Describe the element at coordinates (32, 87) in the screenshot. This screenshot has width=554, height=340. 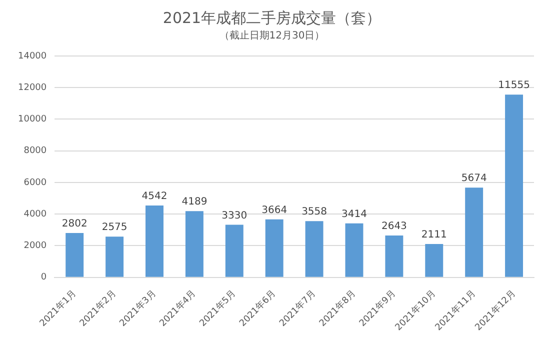
I see `y-tick-label: 12000` at that location.